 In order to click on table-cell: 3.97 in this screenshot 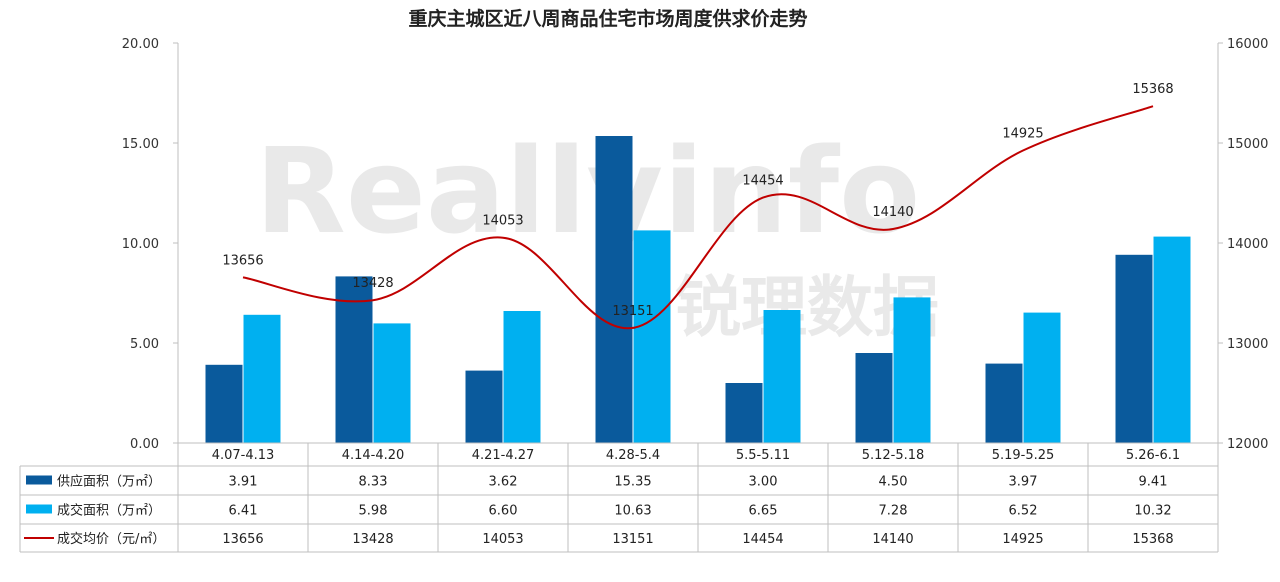, I will do `click(1023, 482)`.